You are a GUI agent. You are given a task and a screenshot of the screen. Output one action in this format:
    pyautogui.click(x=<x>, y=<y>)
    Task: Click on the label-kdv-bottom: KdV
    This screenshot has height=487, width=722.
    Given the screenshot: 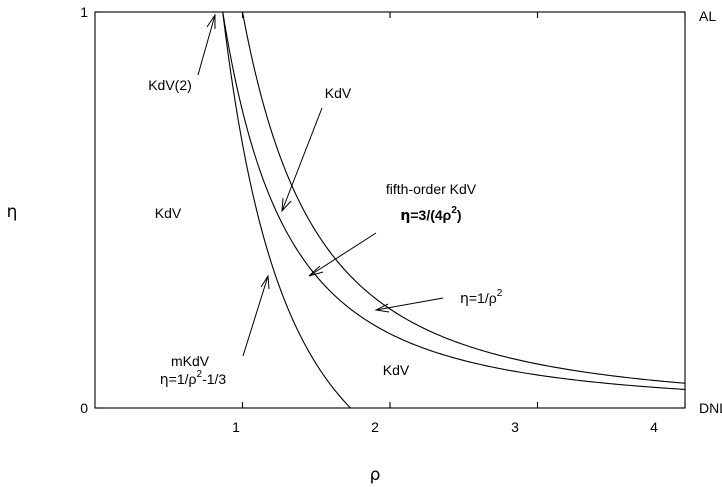 What is the action you would take?
    pyautogui.click(x=396, y=370)
    